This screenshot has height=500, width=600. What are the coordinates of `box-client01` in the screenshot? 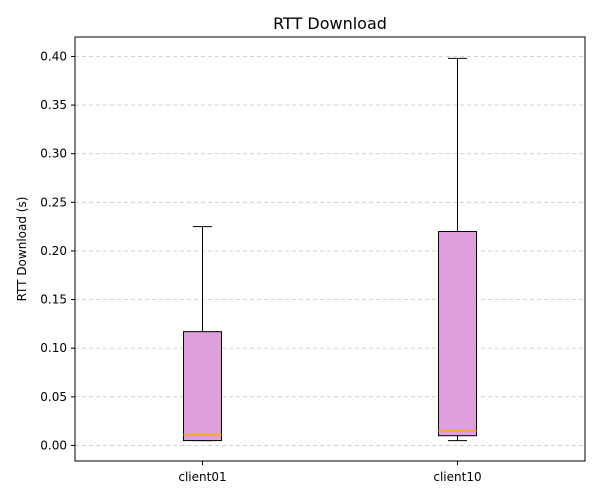 It's located at (202, 386).